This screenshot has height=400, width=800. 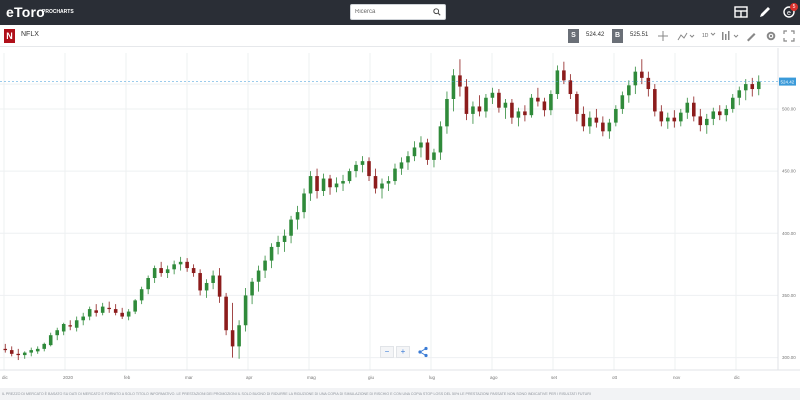 What do you see at coordinates (371, 377) in the screenshot?
I see `x-tick-label: giu` at bounding box center [371, 377].